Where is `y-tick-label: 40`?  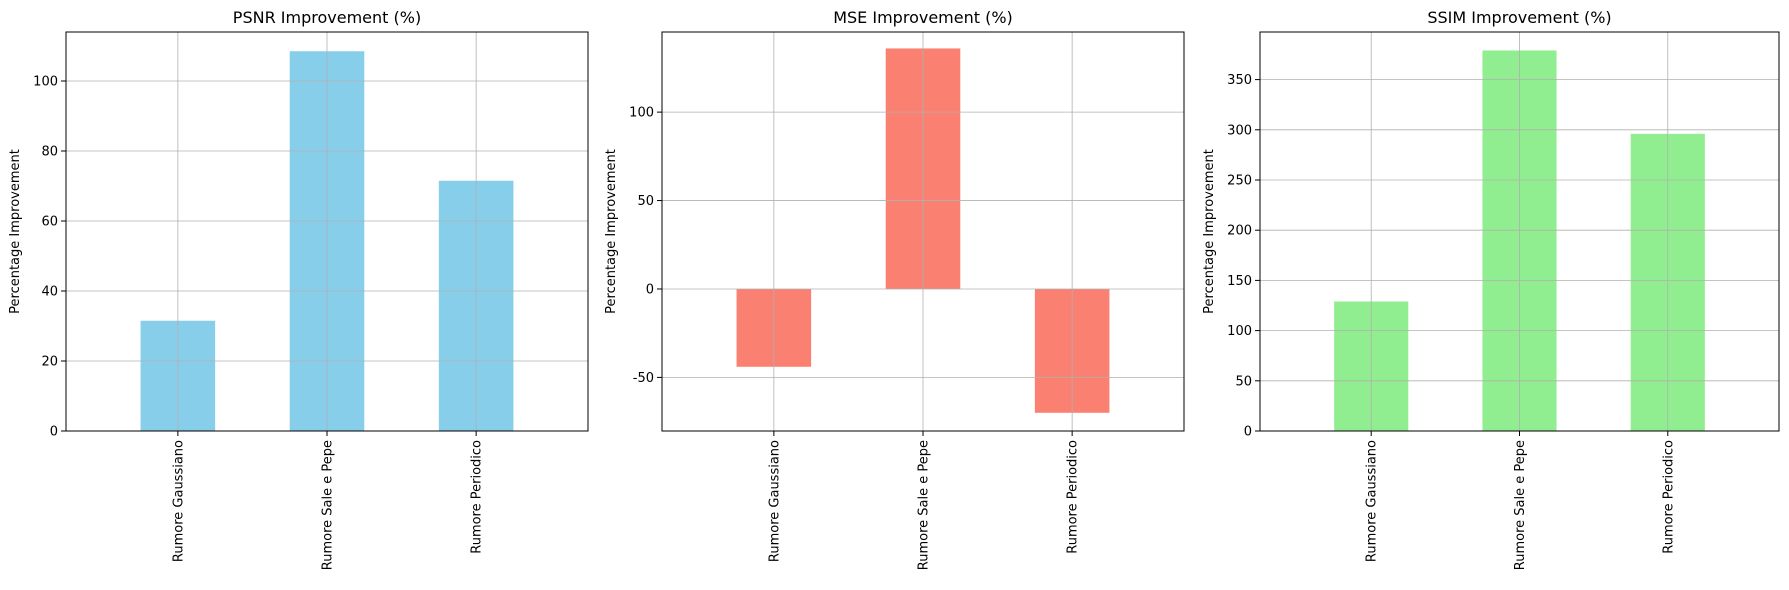 y-tick-label: 40 is located at coordinates (49, 292).